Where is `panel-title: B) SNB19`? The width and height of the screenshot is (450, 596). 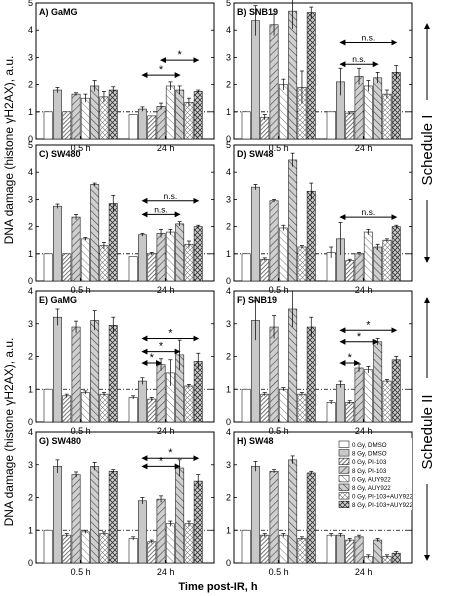
panel-title: B) SNB19 is located at coordinates (257, 12).